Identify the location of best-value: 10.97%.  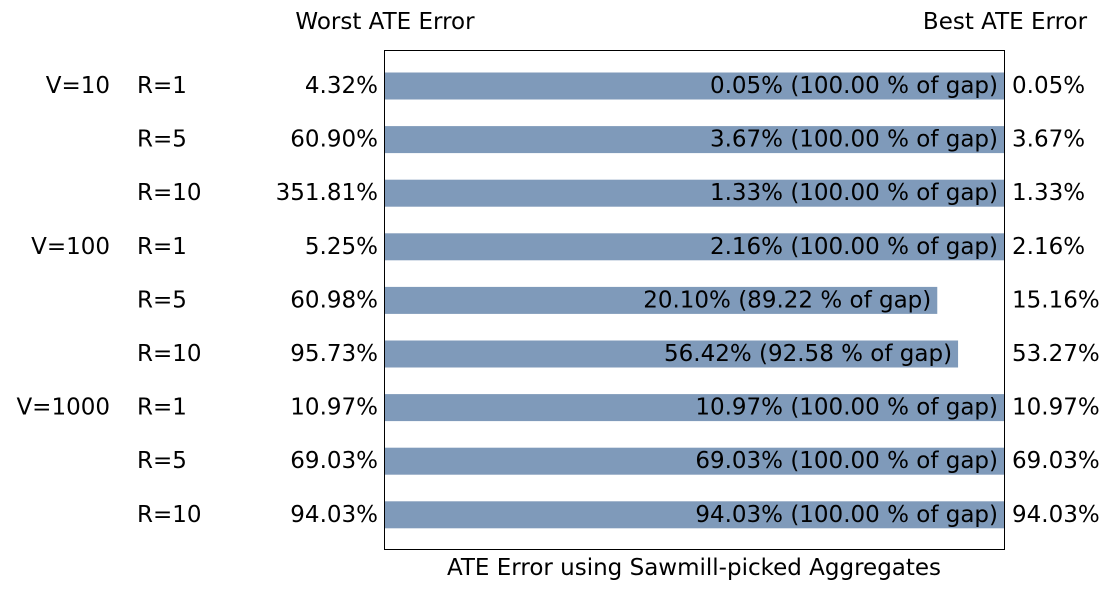
(1056, 408).